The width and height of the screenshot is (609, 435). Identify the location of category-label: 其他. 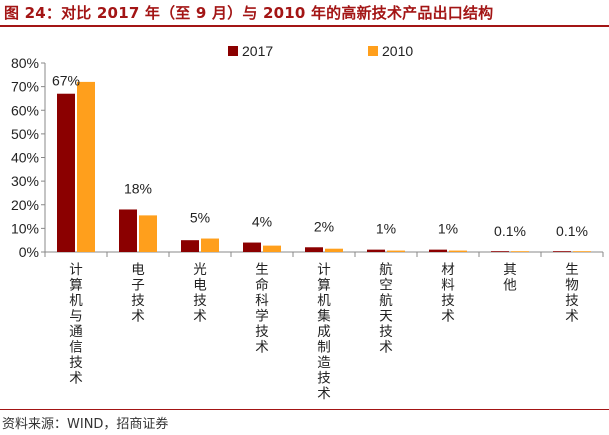
(510, 278).